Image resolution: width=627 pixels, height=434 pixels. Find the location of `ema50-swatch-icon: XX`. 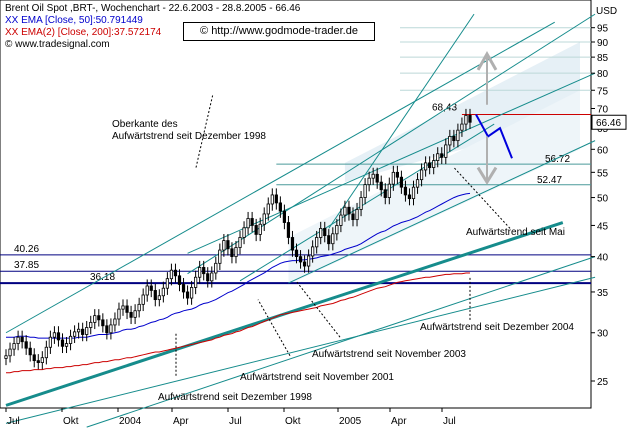

ema50-swatch-icon: XX is located at coordinates (13, 20).